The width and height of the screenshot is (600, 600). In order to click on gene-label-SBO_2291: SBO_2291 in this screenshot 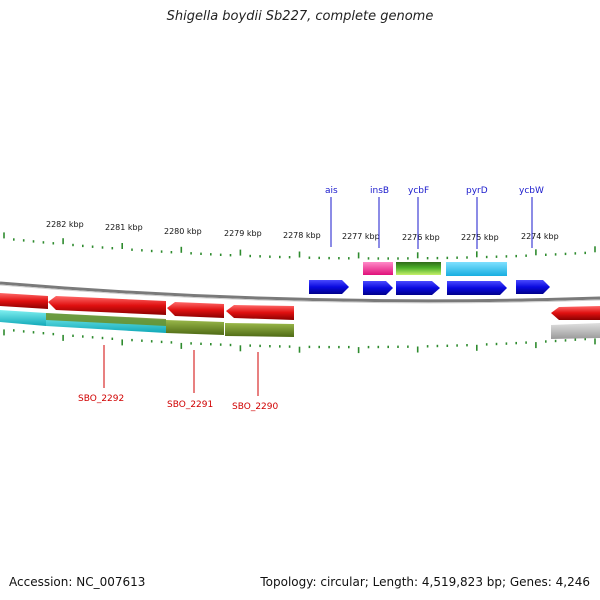, I will do `click(190, 405)`.